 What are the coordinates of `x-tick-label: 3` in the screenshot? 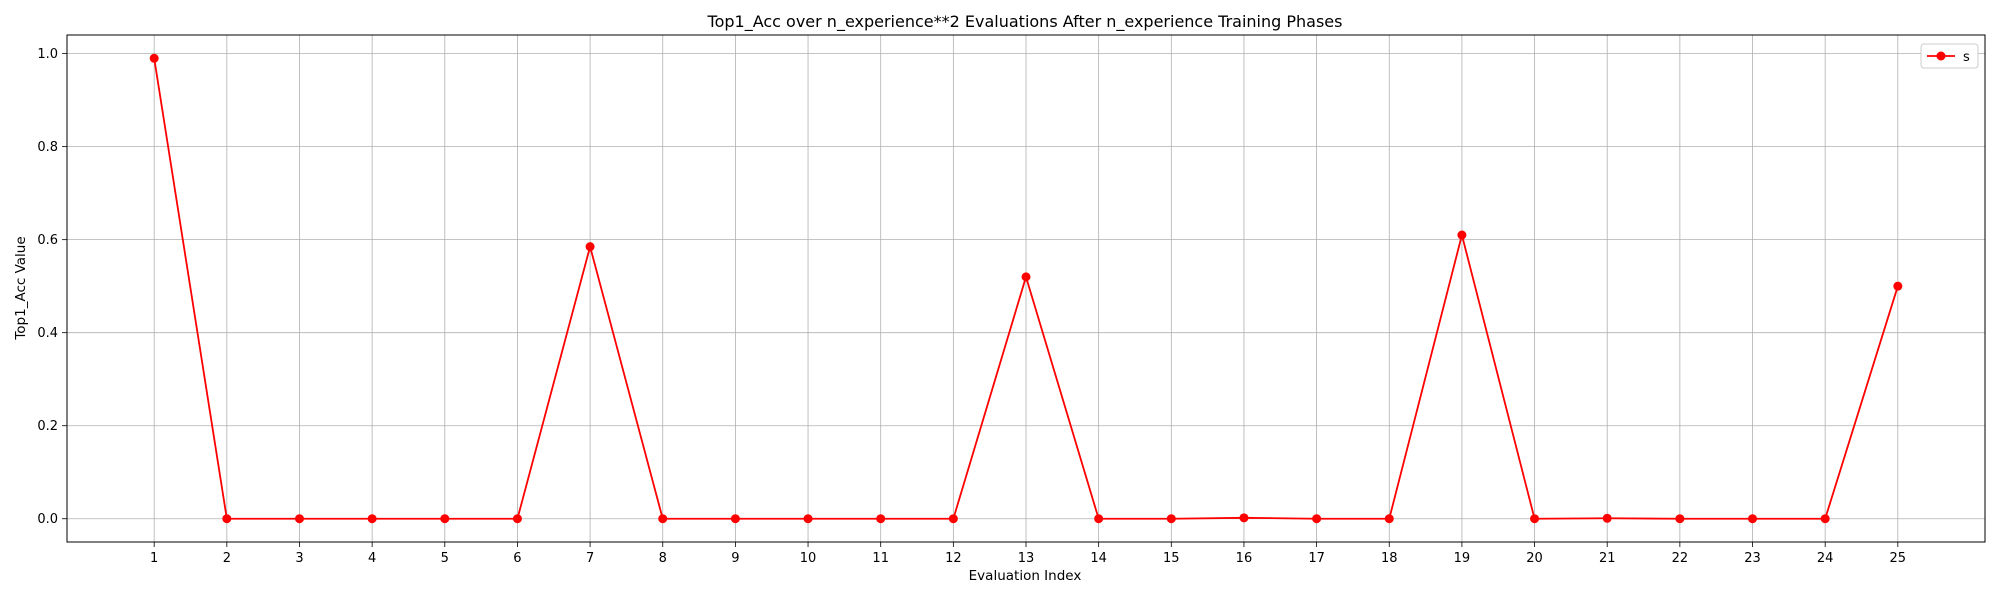 It's located at (299, 558).